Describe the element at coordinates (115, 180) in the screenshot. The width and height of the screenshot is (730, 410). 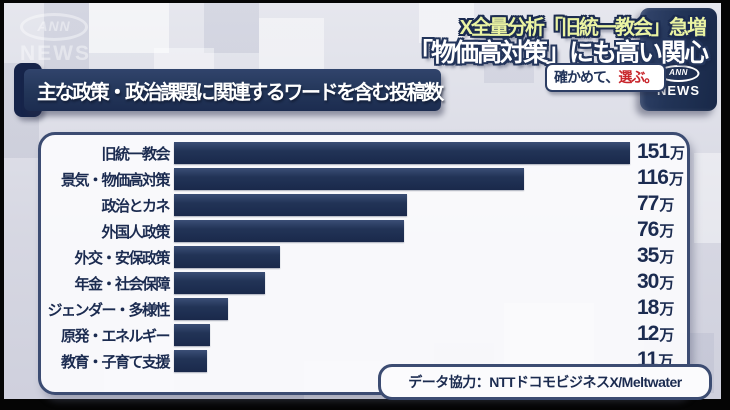
I see `category-label: 景気・物価高対策` at that location.